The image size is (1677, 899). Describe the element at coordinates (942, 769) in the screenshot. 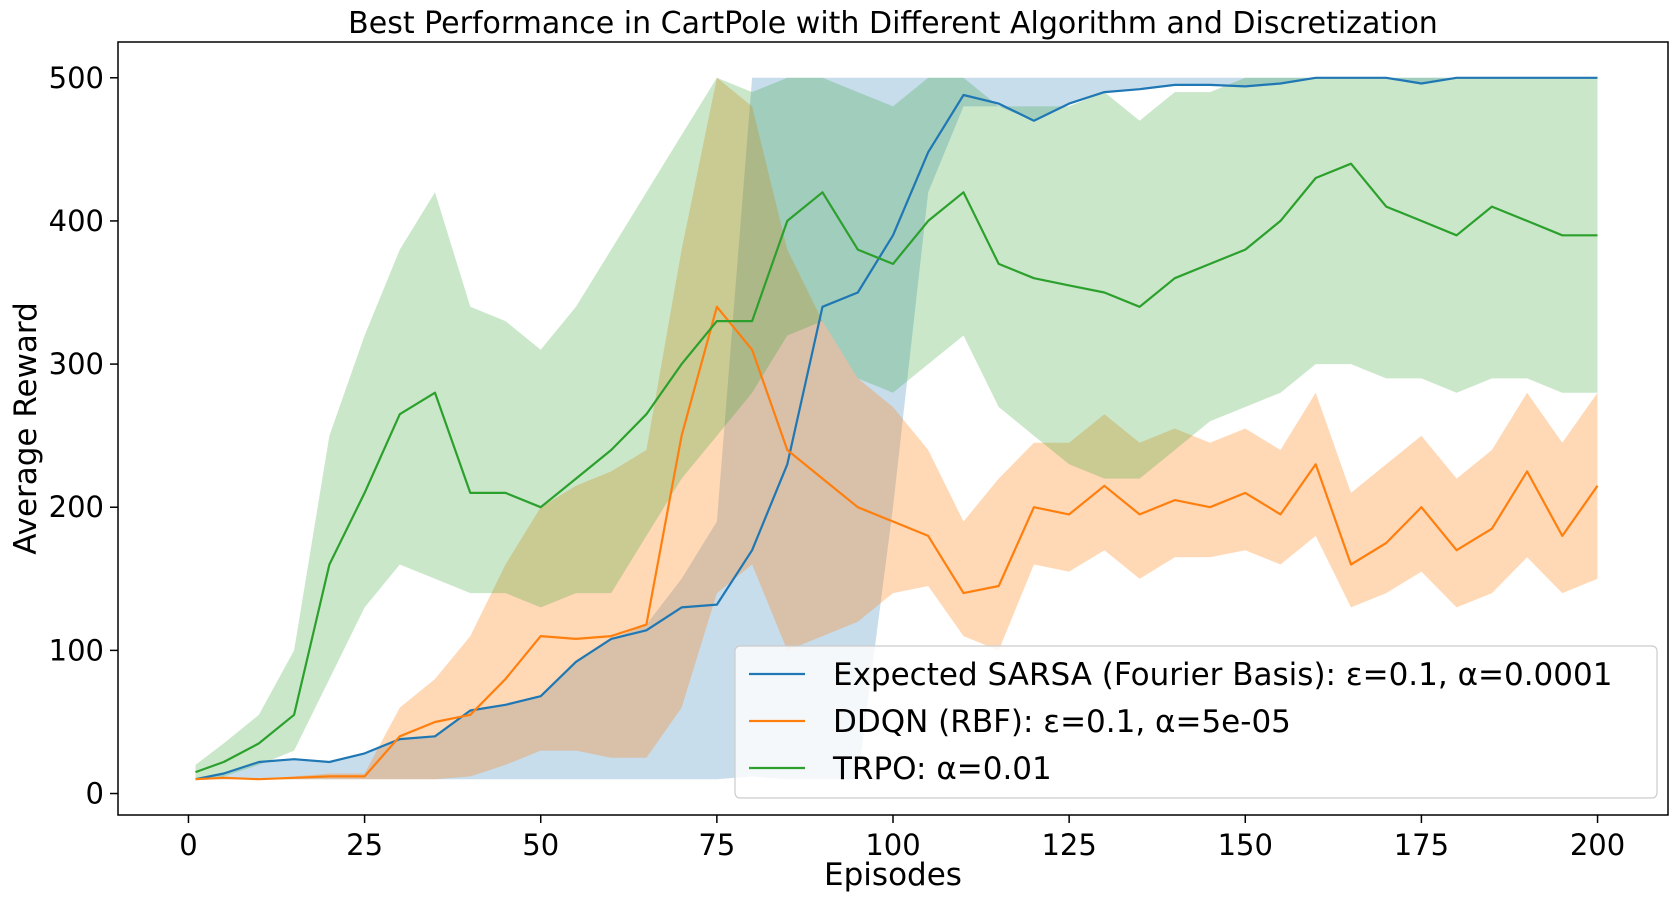

I see `legend-label: TRPO: α=0.01` at that location.